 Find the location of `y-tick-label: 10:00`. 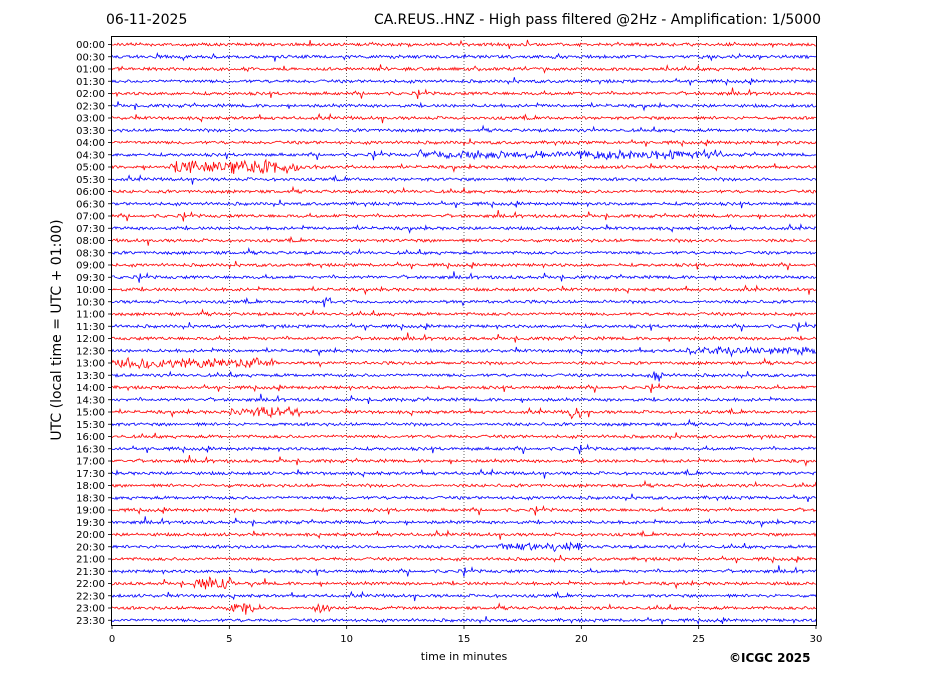

y-tick-label: 10:00 is located at coordinates (90, 290).